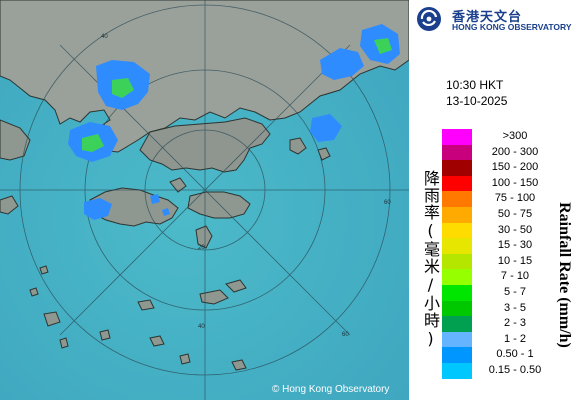 The height and width of the screenshot is (400, 577). Describe the element at coordinates (98, 209) in the screenshot. I see `rain-echo-lantau` at that location.